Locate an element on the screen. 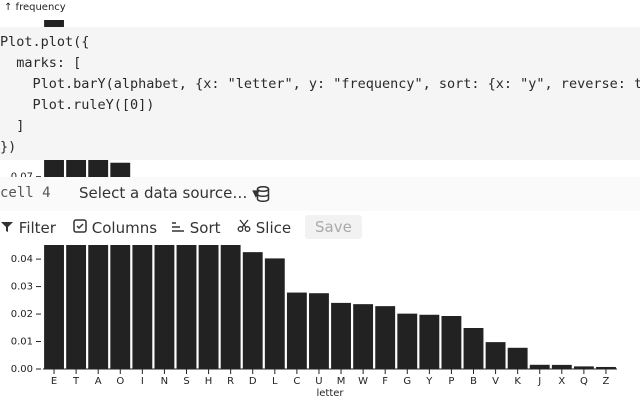 This screenshot has width=640, height=400. x-tick-label: L is located at coordinates (275, 381).